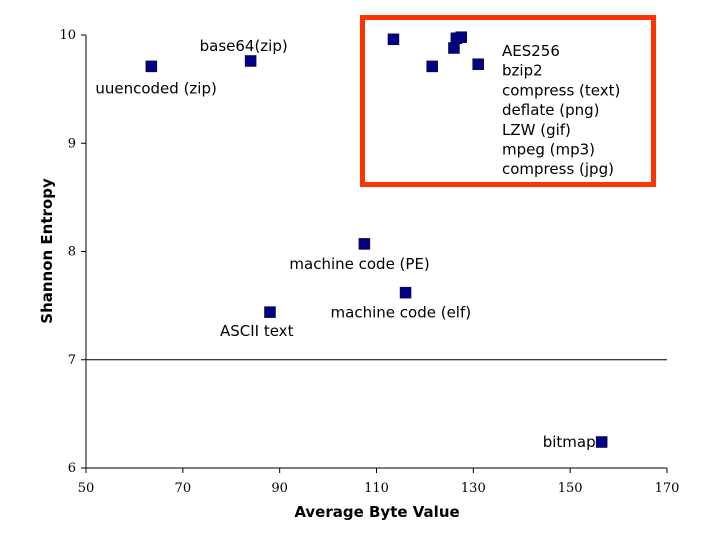 The width and height of the screenshot is (720, 540). What do you see at coordinates (558, 169) in the screenshot?
I see `cluster-label: compress (jpg)` at bounding box center [558, 169].